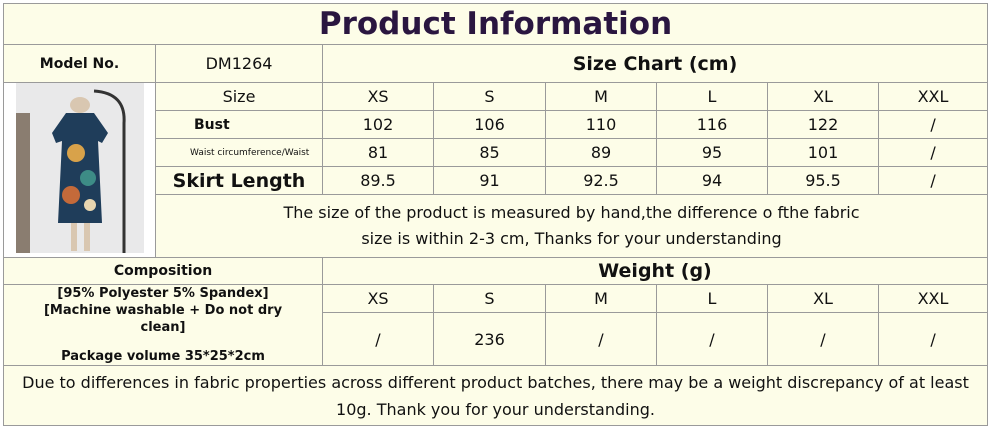 This screenshot has height=426, width=990. Describe the element at coordinates (163, 271) in the screenshot. I see `composition-label: Composition` at that location.